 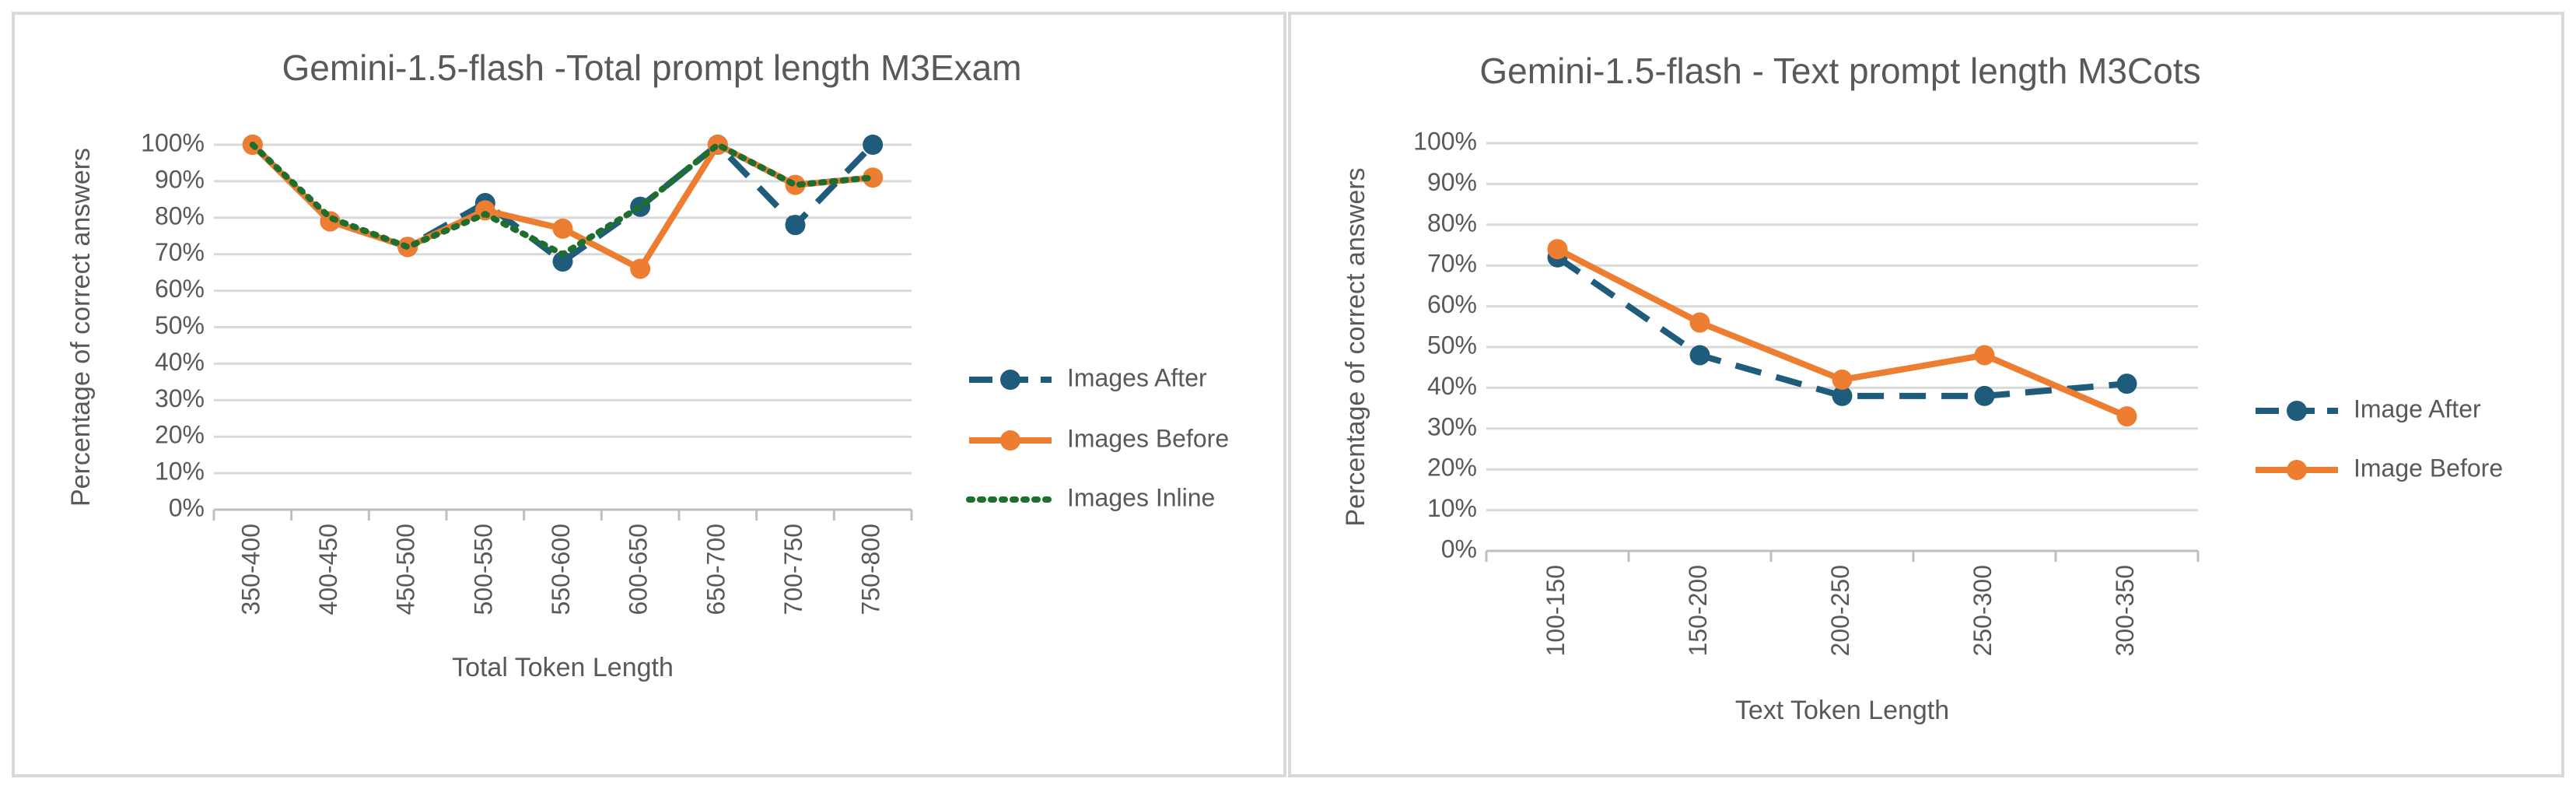 What do you see at coordinates (1556, 610) in the screenshot?
I see `x-tick-label: 100-150` at bounding box center [1556, 610].